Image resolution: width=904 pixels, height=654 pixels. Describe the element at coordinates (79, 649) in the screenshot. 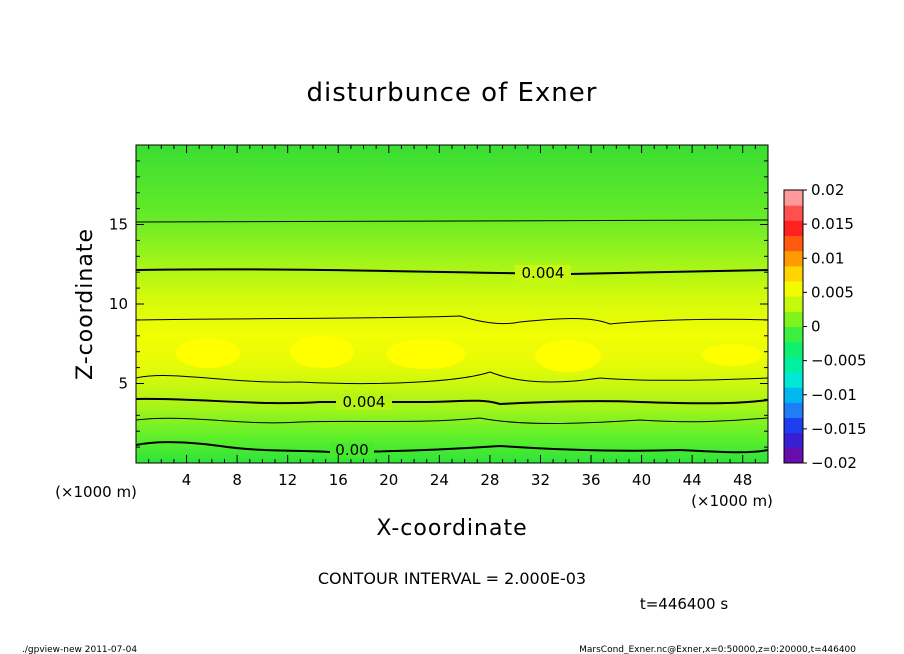

I see `footer-left: ./gpview-new 2011-07-04` at that location.